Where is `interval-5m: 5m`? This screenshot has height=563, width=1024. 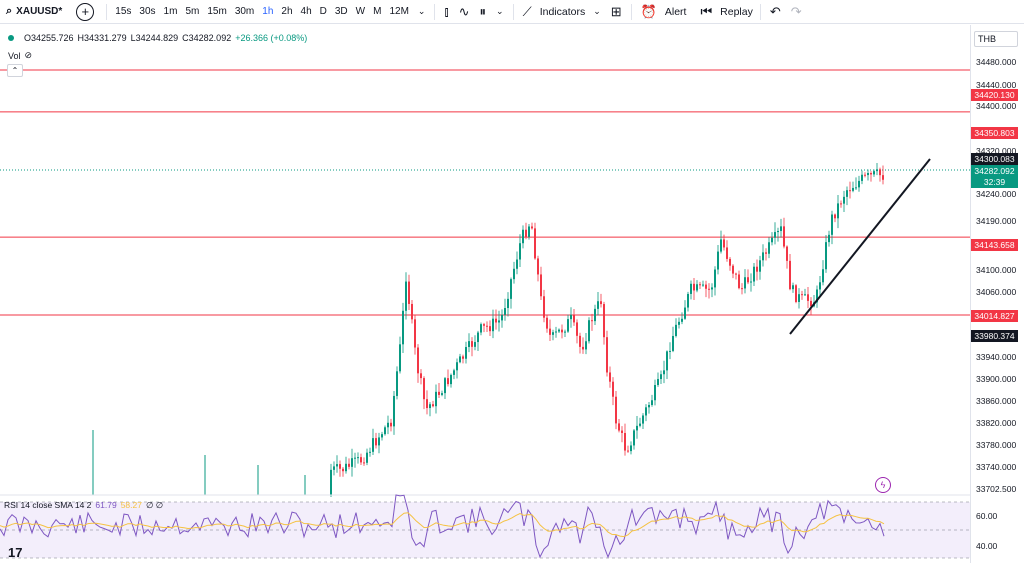 interval-5m: 5m is located at coordinates (192, 11).